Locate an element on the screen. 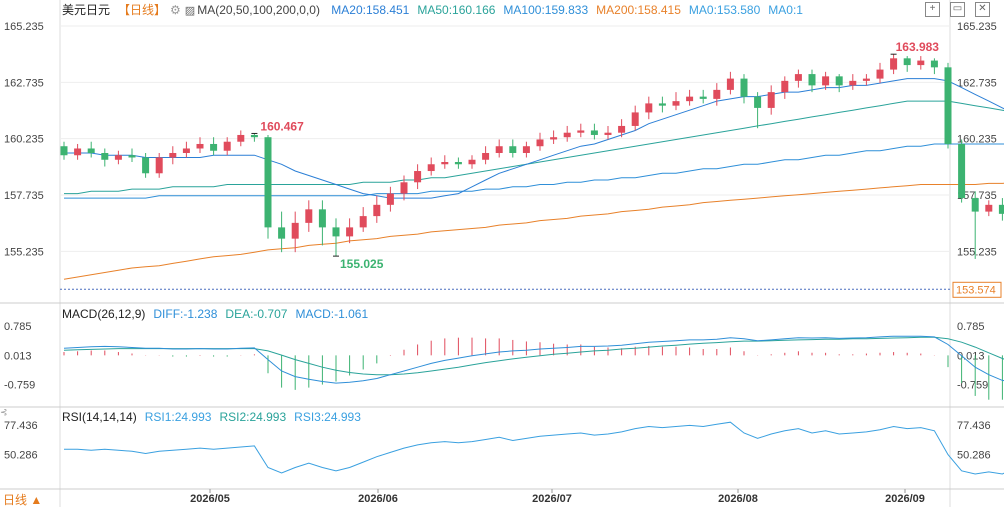  ma-value-2: MA100:159.833 is located at coordinates (546, 10).